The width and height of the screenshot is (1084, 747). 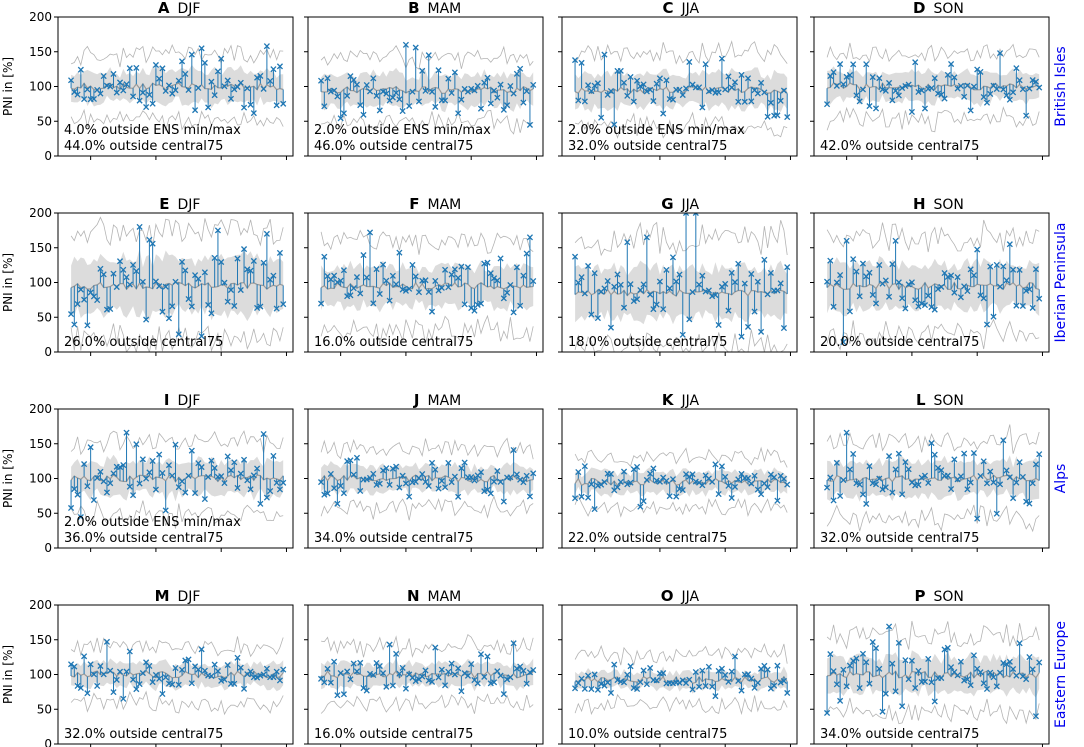 What do you see at coordinates (40, 640) in the screenshot?
I see `y-tick-label: 150` at bounding box center [40, 640].